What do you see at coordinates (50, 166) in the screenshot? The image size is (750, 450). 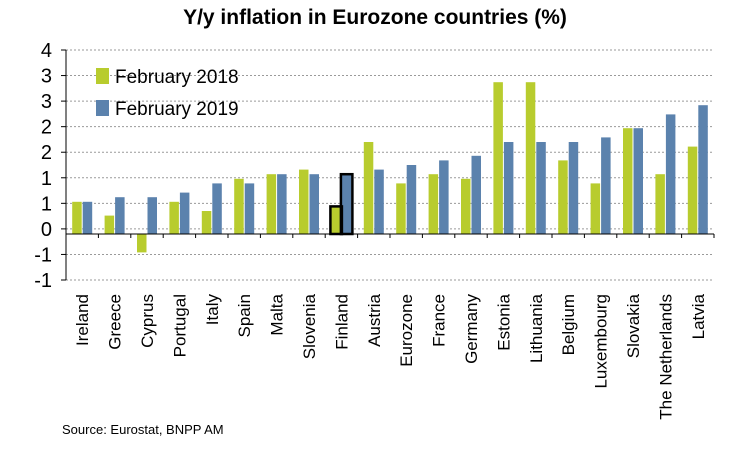 I see `y-axis: 4 3 3 2 2 1 1 0 -1 -1` at bounding box center [50, 166].